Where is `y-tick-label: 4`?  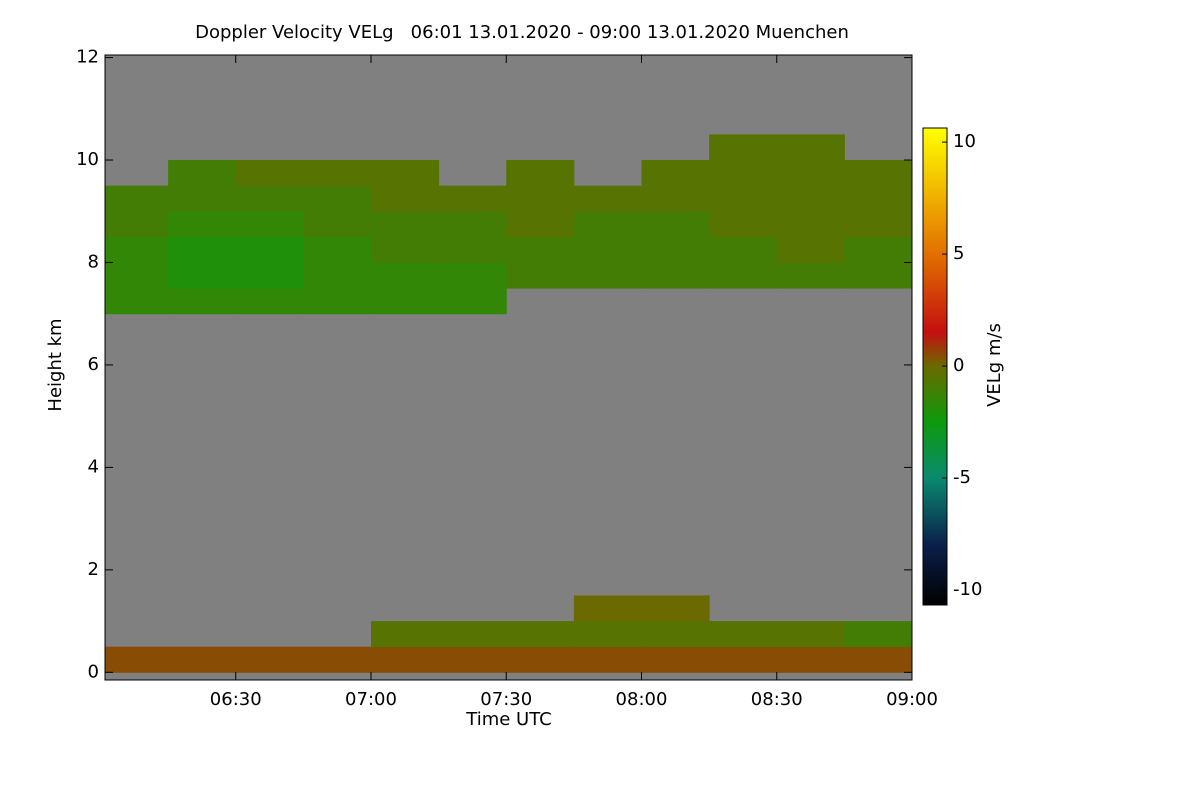 y-tick-label: 4 is located at coordinates (93, 466).